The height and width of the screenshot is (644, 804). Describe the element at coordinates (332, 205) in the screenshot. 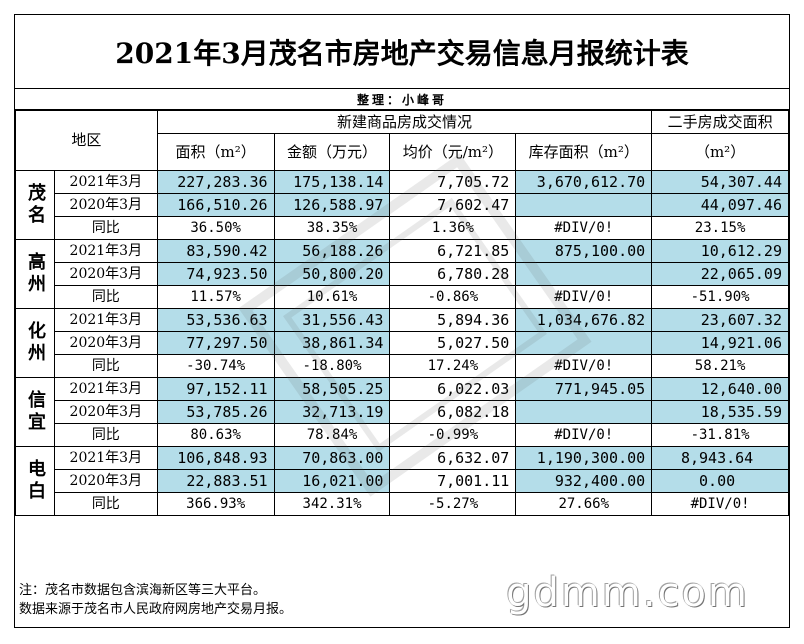

I see `amount-cell: 126,588.97` at that location.